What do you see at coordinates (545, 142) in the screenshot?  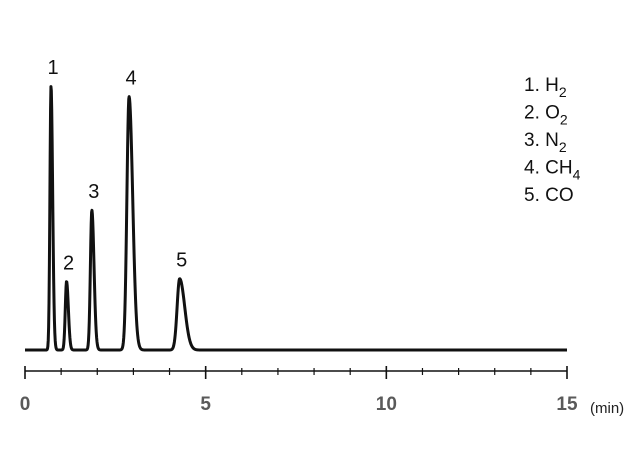 I see `legend-entry-3: 3. N2` at bounding box center [545, 142].